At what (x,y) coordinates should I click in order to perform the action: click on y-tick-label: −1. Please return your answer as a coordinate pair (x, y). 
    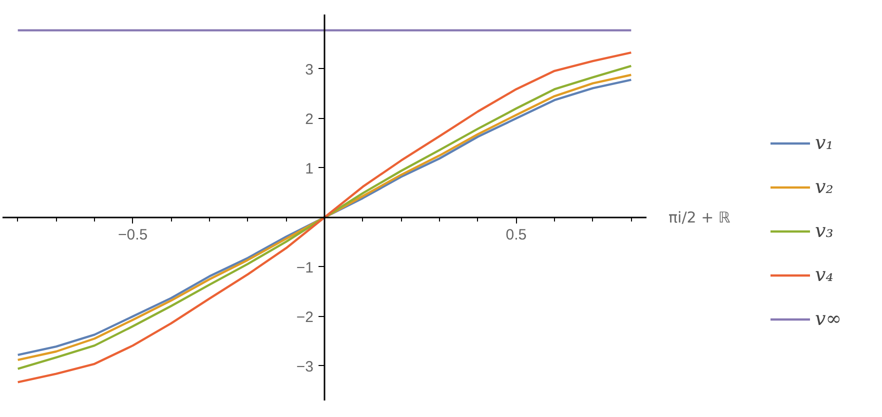
    Looking at the image, I should click on (305, 267).